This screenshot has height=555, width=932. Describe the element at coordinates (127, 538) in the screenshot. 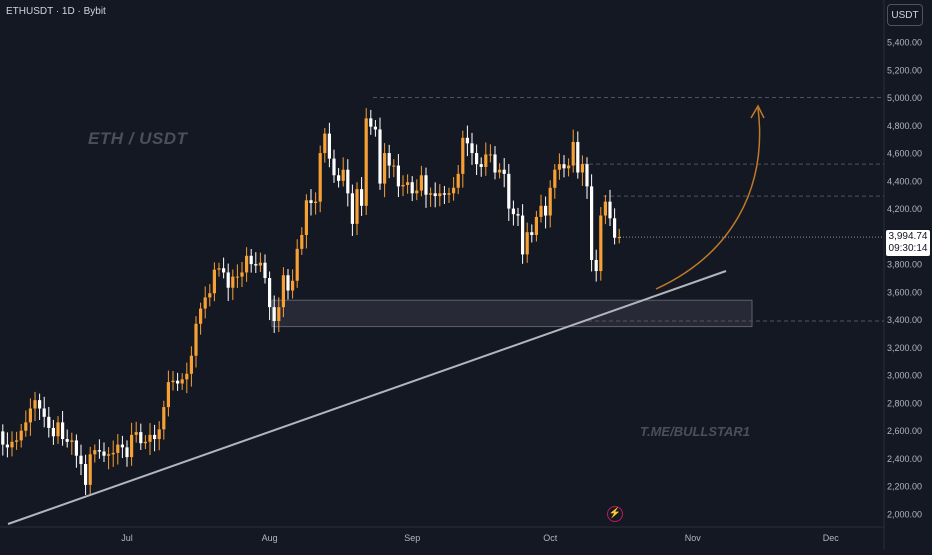

I see `x-tick-label: Jul` at that location.